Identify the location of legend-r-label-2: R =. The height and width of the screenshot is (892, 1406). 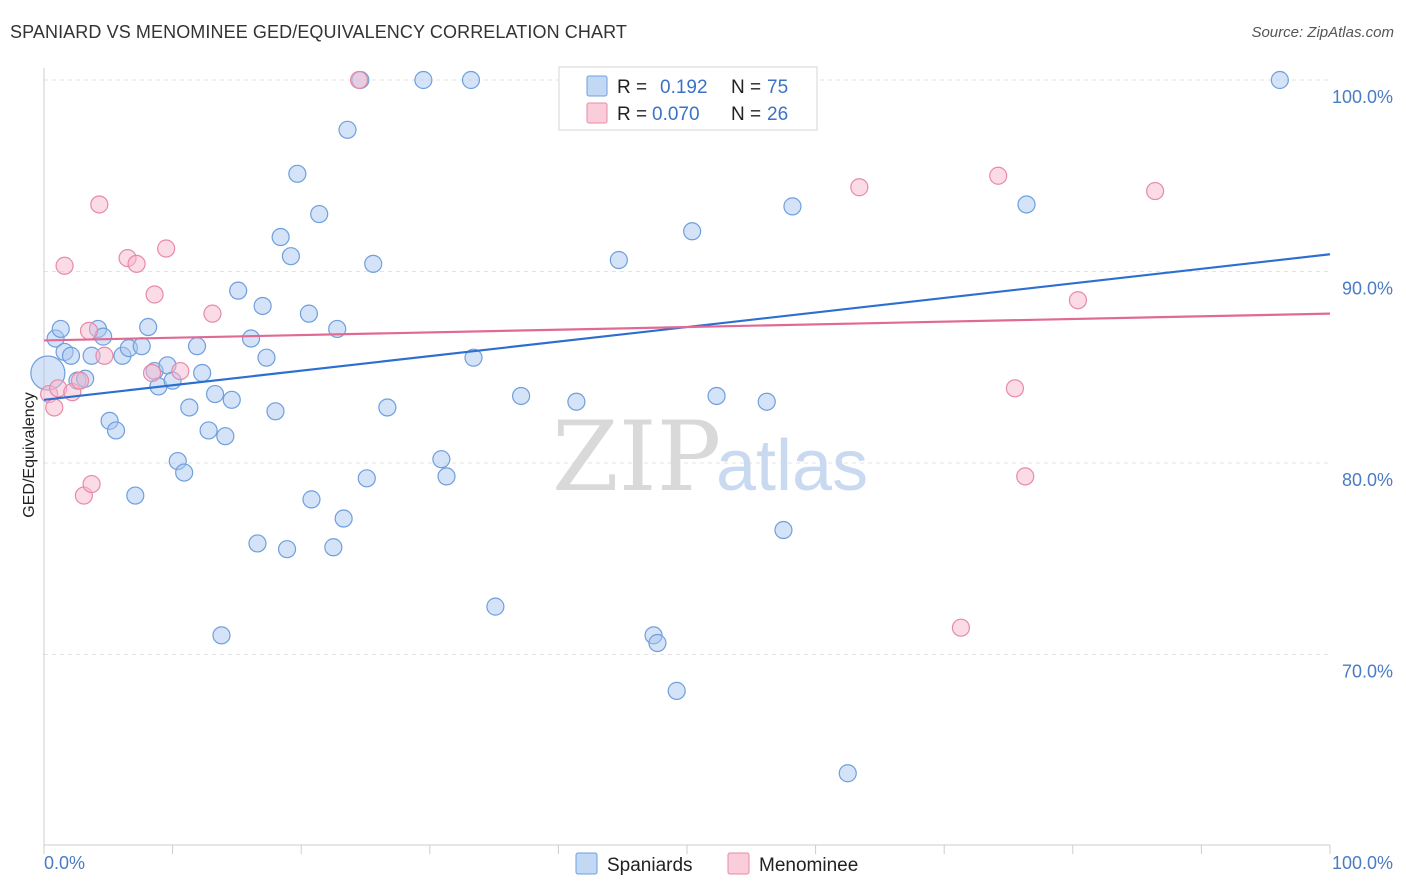
(632, 114).